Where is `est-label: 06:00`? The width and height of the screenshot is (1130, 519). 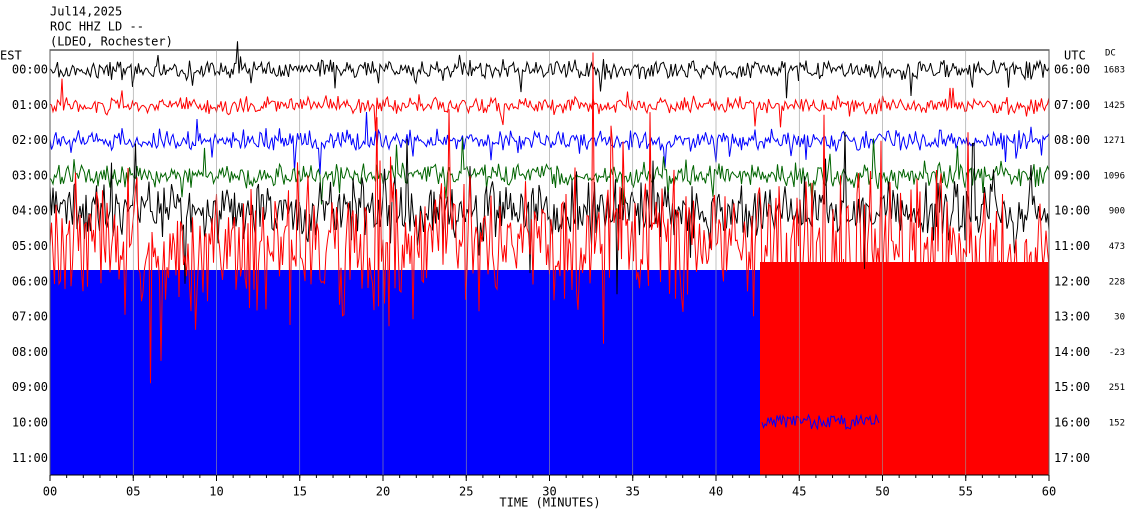
est-label: 06:00 is located at coordinates (30, 281).